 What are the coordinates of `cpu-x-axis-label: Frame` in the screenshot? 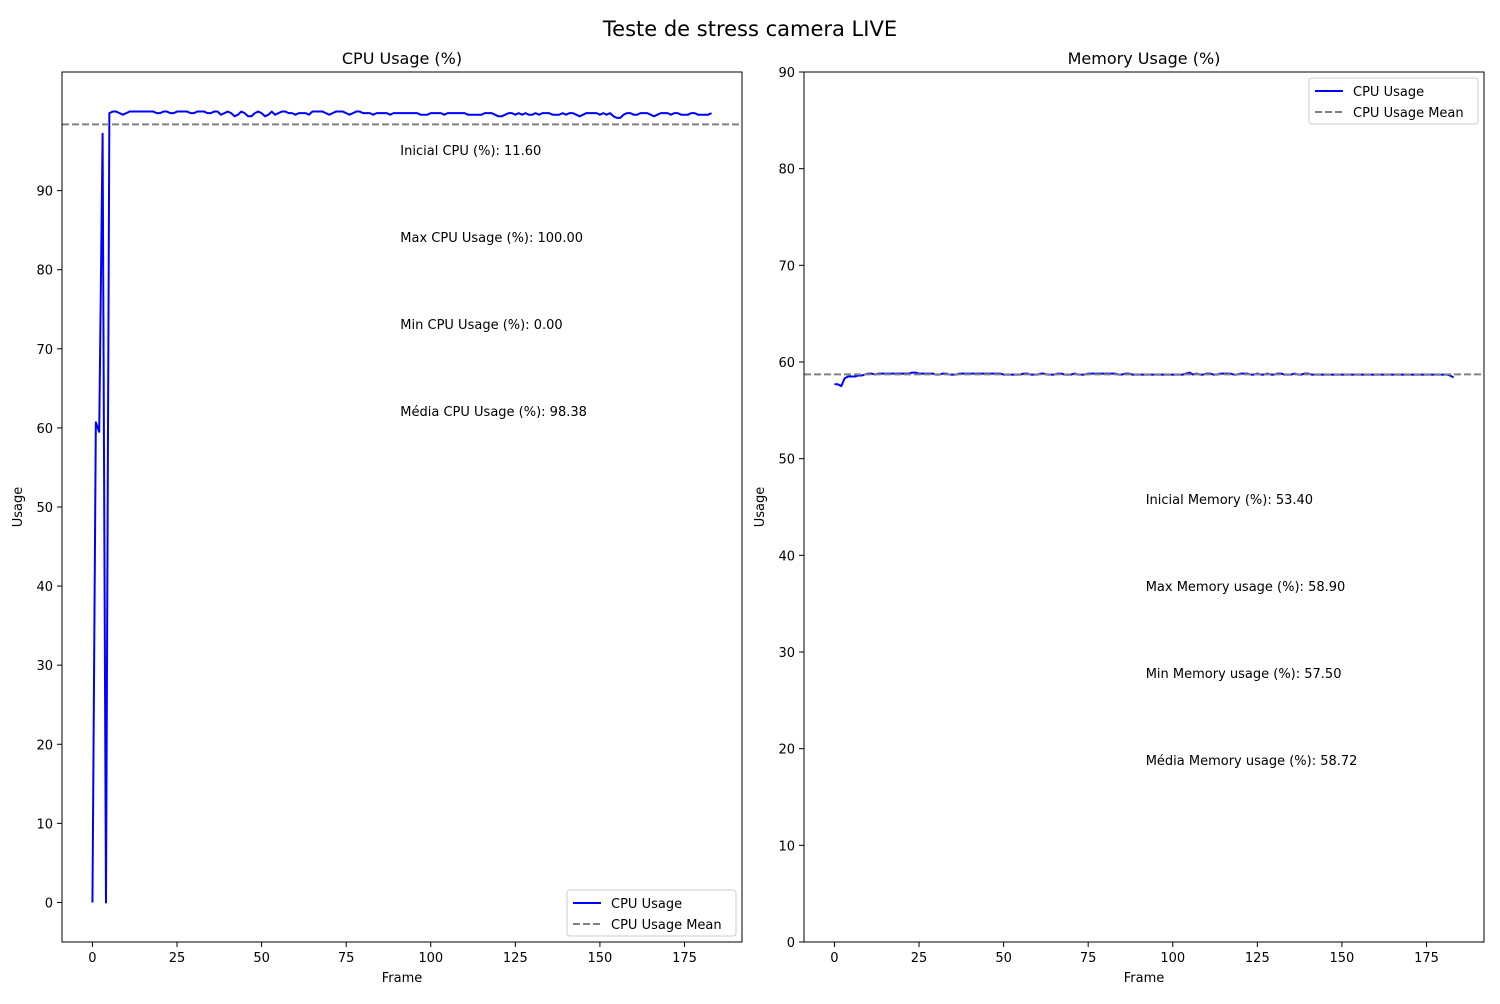 It's located at (402, 978).